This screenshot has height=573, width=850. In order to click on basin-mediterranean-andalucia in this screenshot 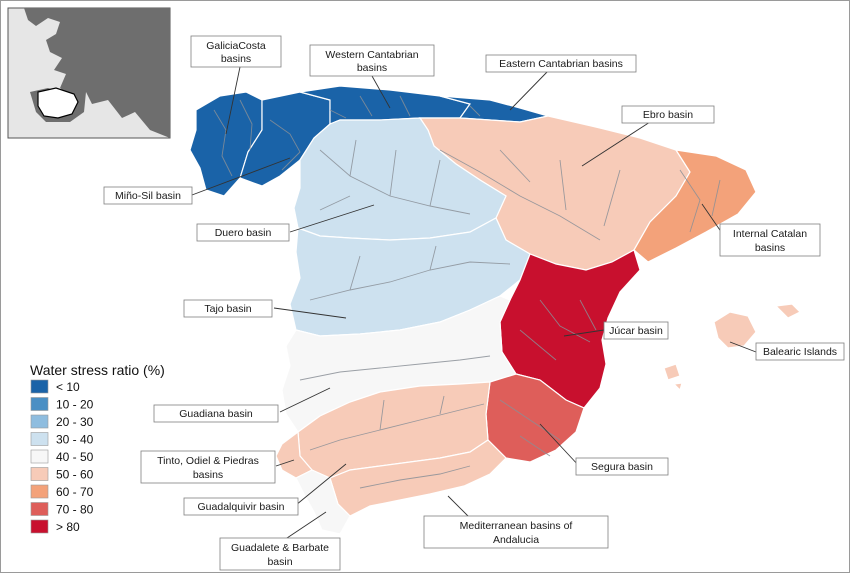, I will do `click(418, 478)`.